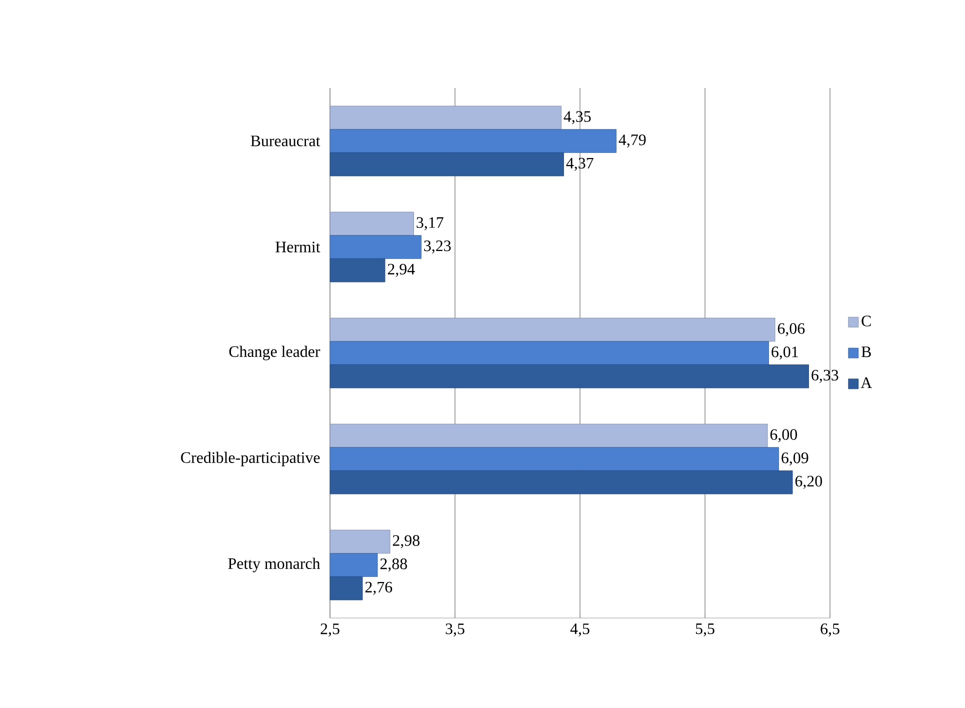  Describe the element at coordinates (393, 565) in the screenshot. I see `data-label: 2,88` at that location.